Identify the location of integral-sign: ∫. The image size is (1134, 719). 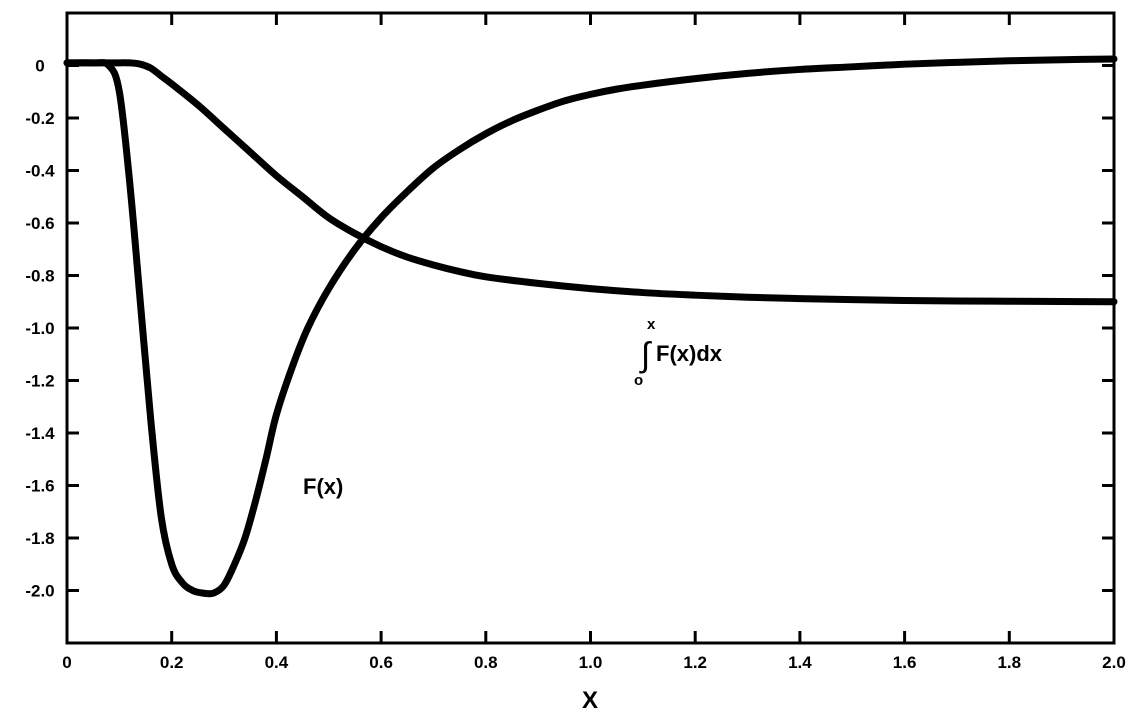
(645, 355).